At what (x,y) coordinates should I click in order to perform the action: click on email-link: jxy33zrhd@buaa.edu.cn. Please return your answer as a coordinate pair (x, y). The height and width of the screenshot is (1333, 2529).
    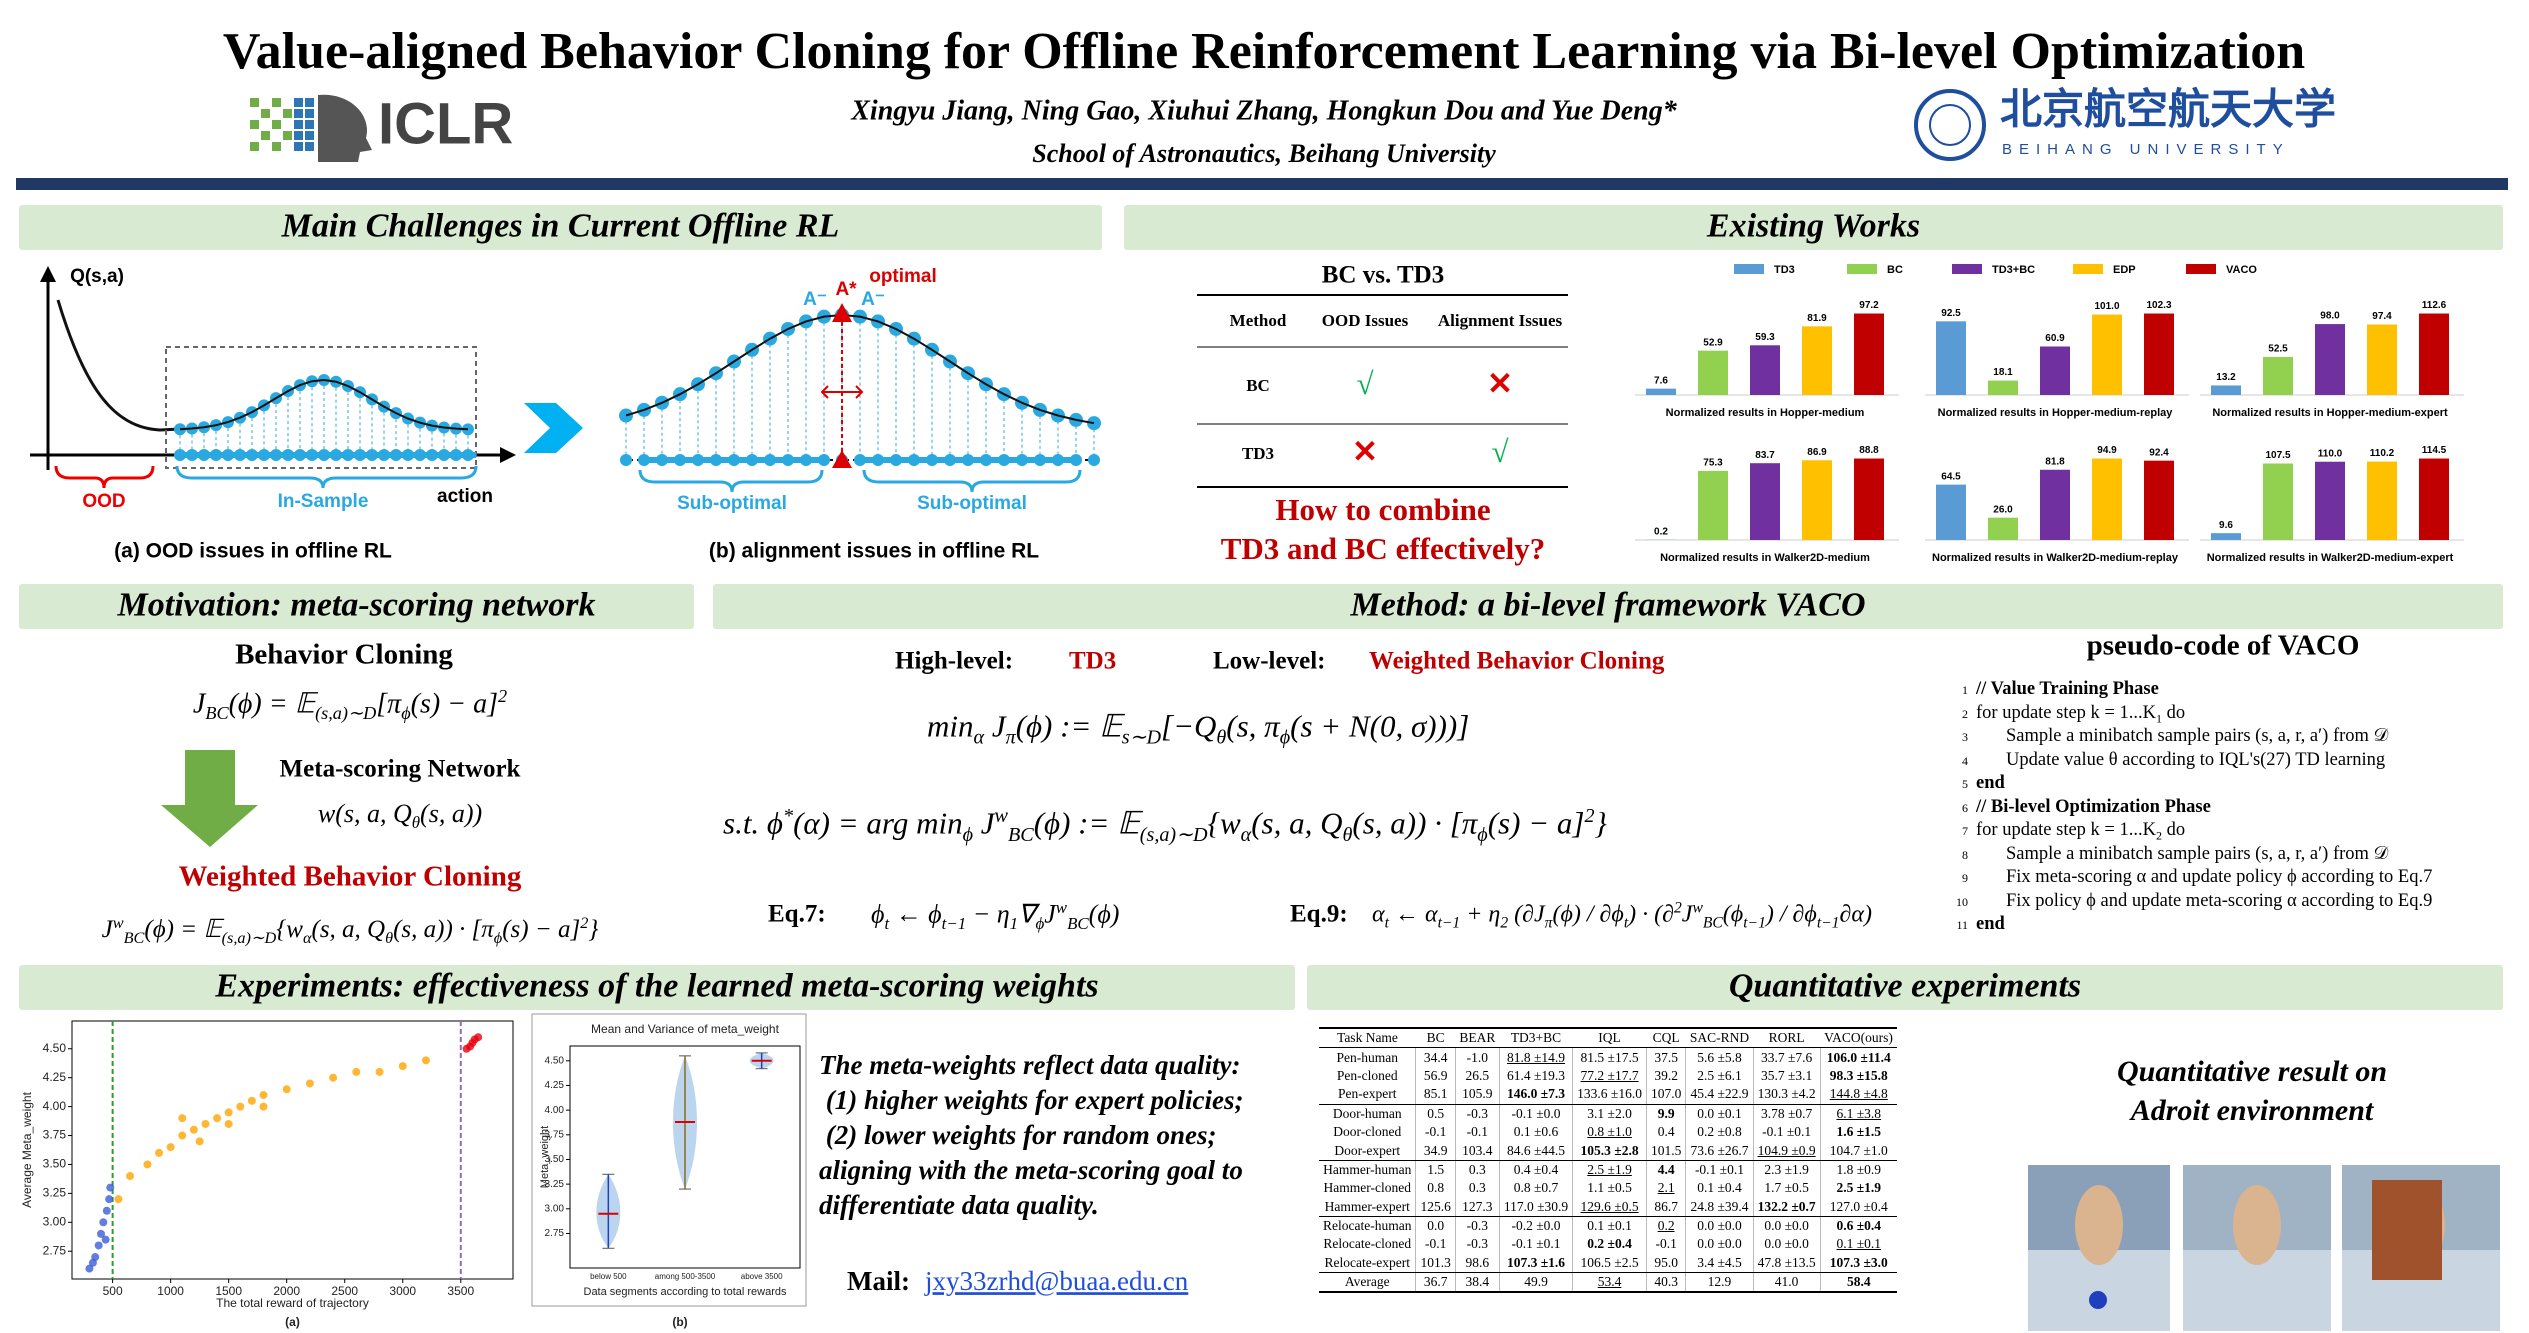
    Looking at the image, I should click on (1056, 1281).